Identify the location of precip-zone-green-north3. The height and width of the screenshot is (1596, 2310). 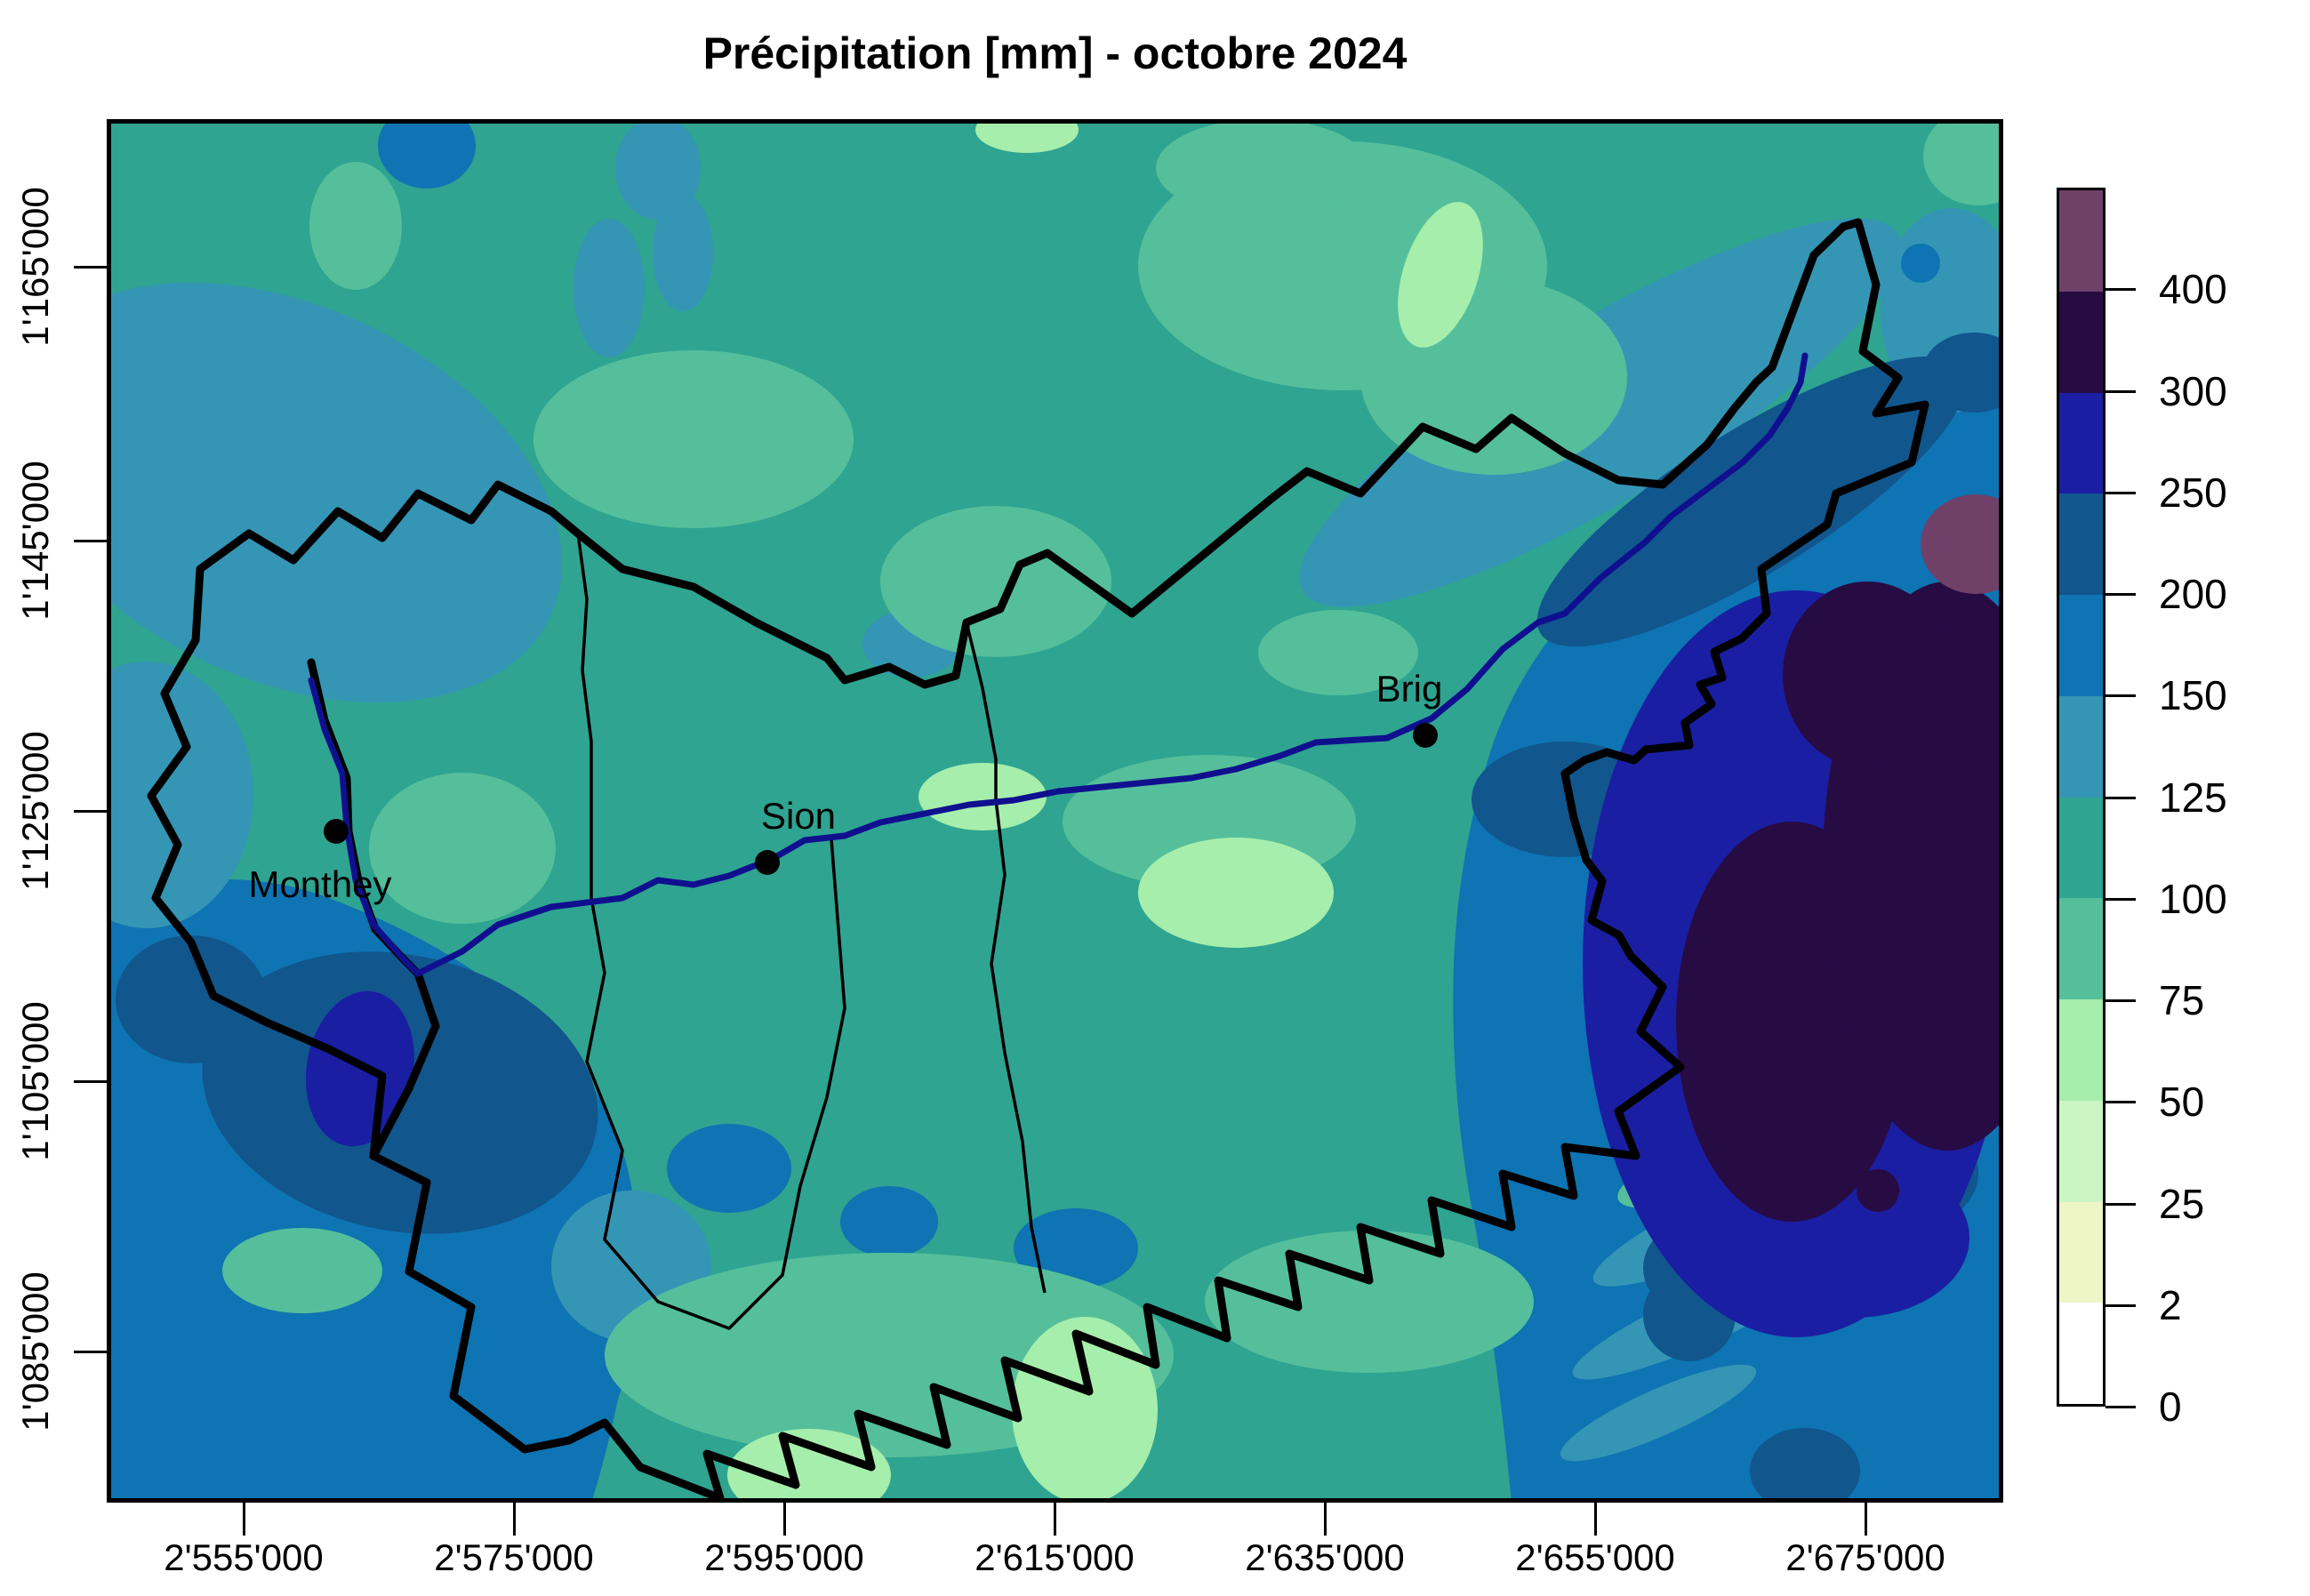
(1262, 168).